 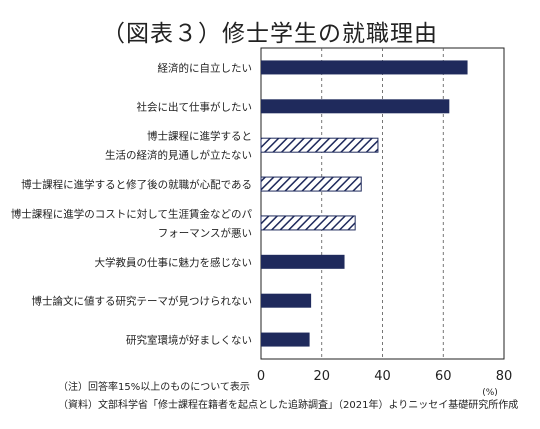 I want to click on x-unit-label: (%), so click(x=490, y=393).